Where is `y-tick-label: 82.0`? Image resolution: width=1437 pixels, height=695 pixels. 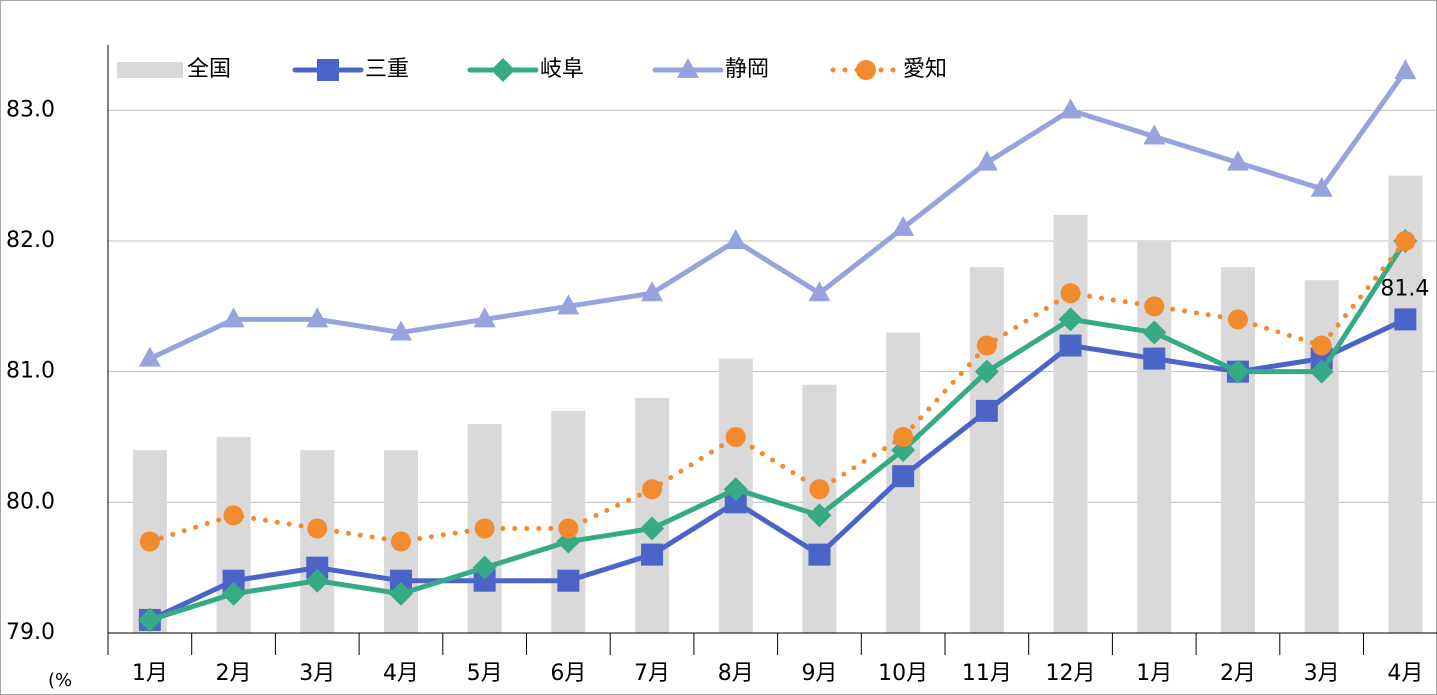 y-tick-label: 82.0 is located at coordinates (30, 240).